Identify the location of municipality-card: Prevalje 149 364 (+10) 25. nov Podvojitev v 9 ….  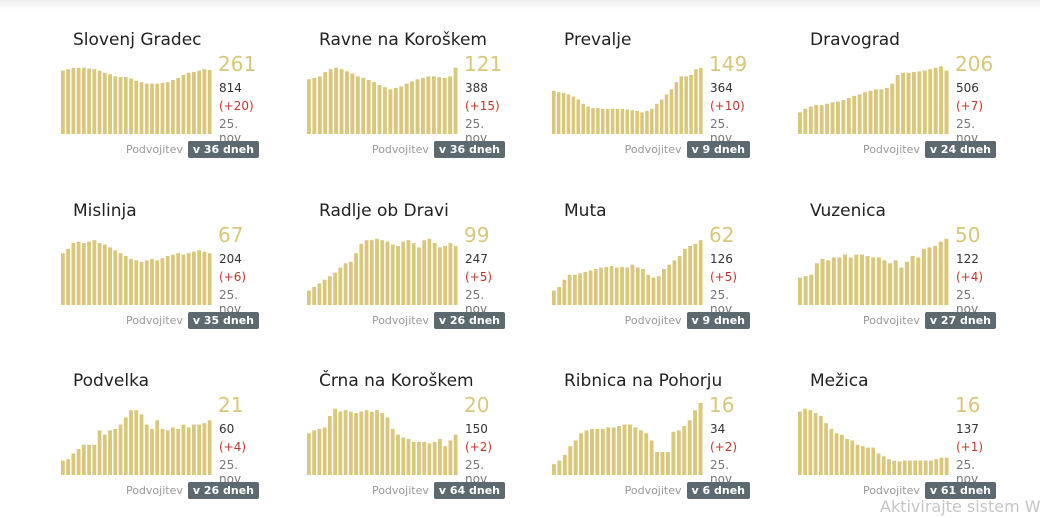
(652, 100).